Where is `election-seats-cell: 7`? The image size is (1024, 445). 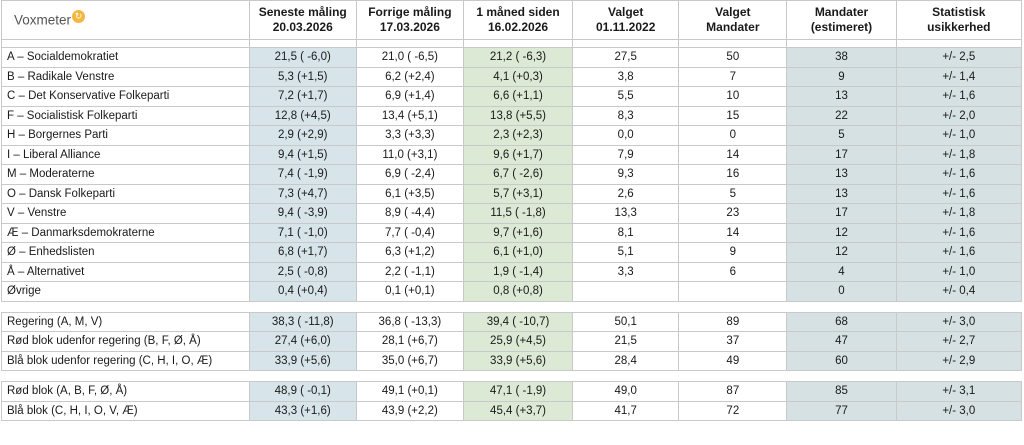 election-seats-cell: 7 is located at coordinates (733, 76).